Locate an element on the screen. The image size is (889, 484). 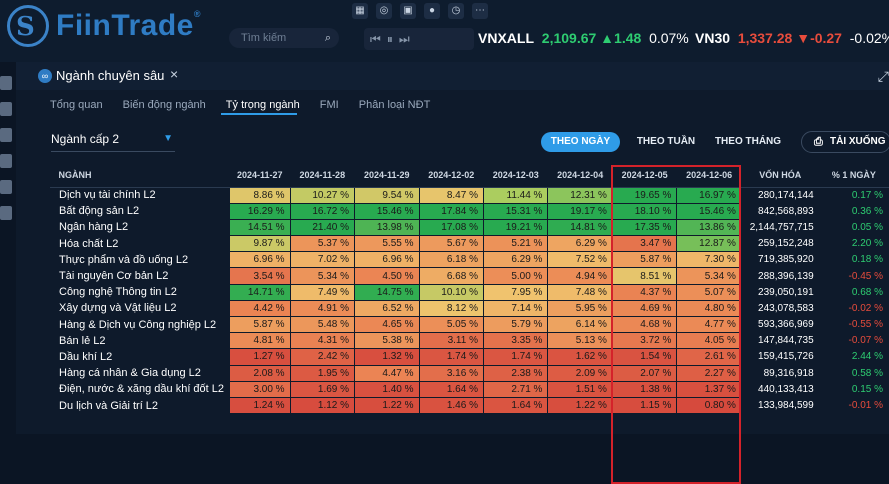
tab-fmi: FMI is located at coordinates (329, 105).